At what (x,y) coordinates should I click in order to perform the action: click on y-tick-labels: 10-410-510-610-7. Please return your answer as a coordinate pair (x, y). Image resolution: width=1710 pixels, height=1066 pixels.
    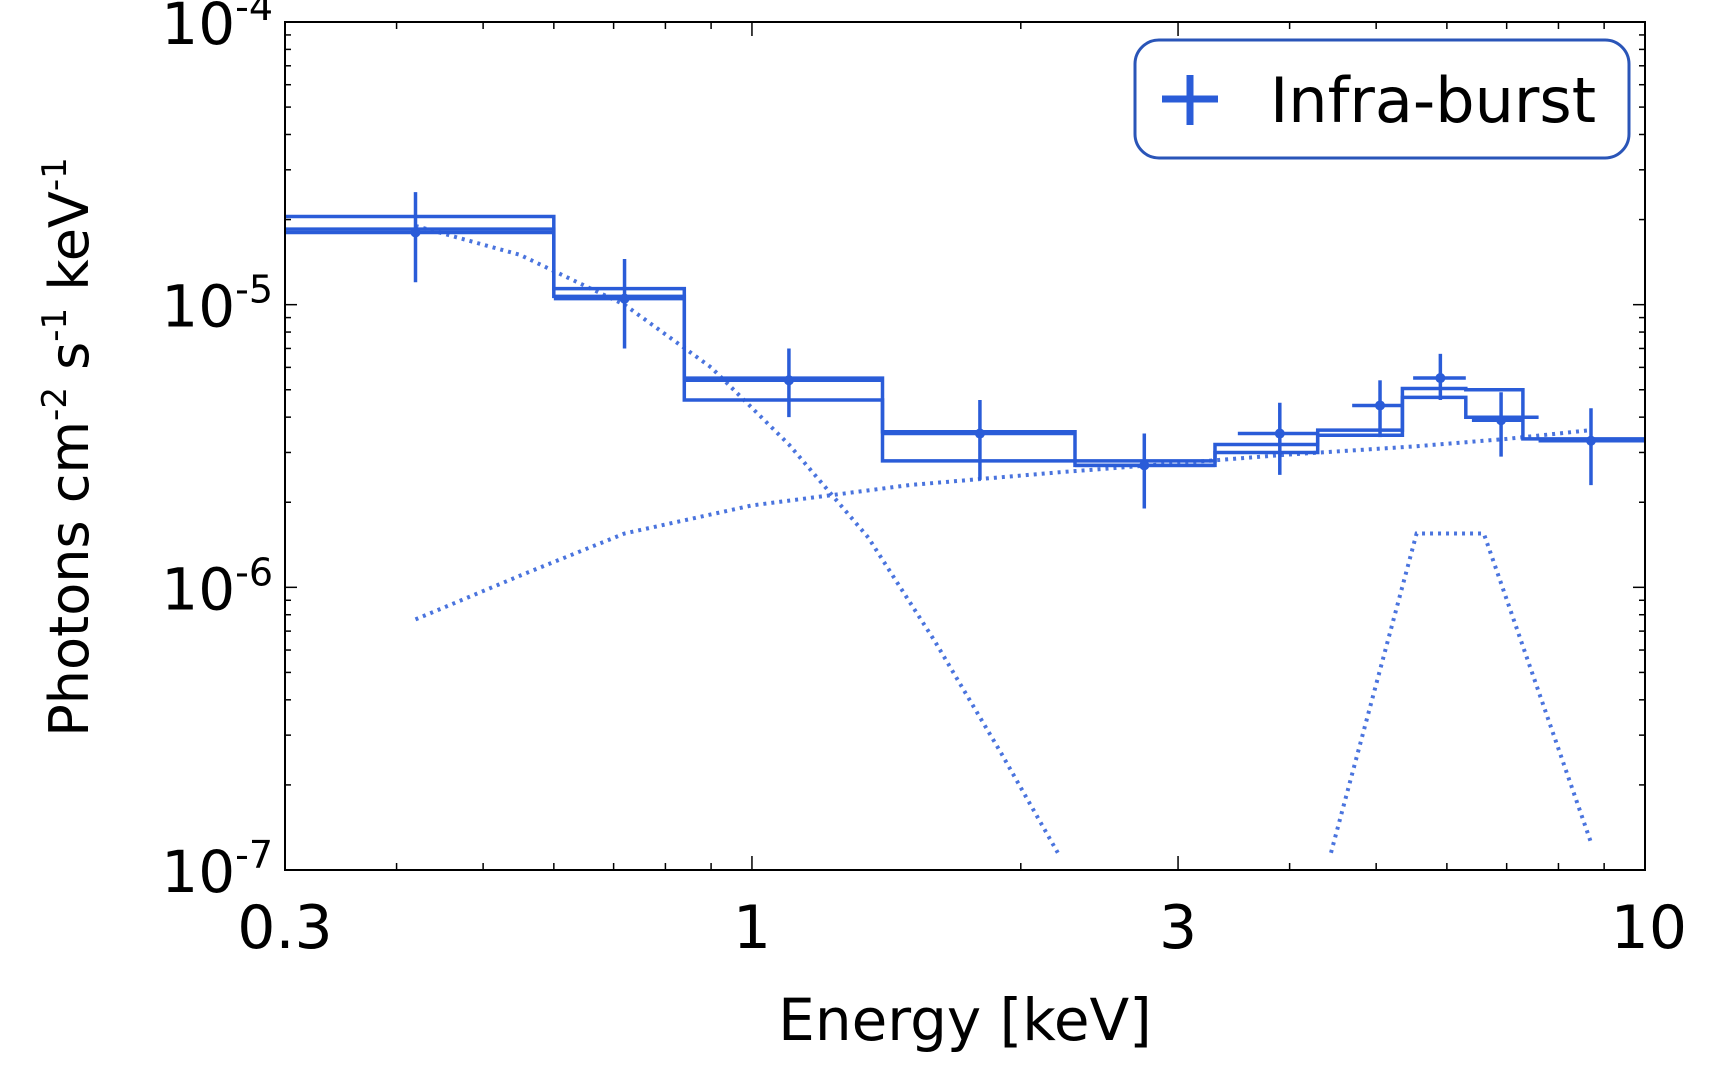
    Looking at the image, I should click on (217, 453).